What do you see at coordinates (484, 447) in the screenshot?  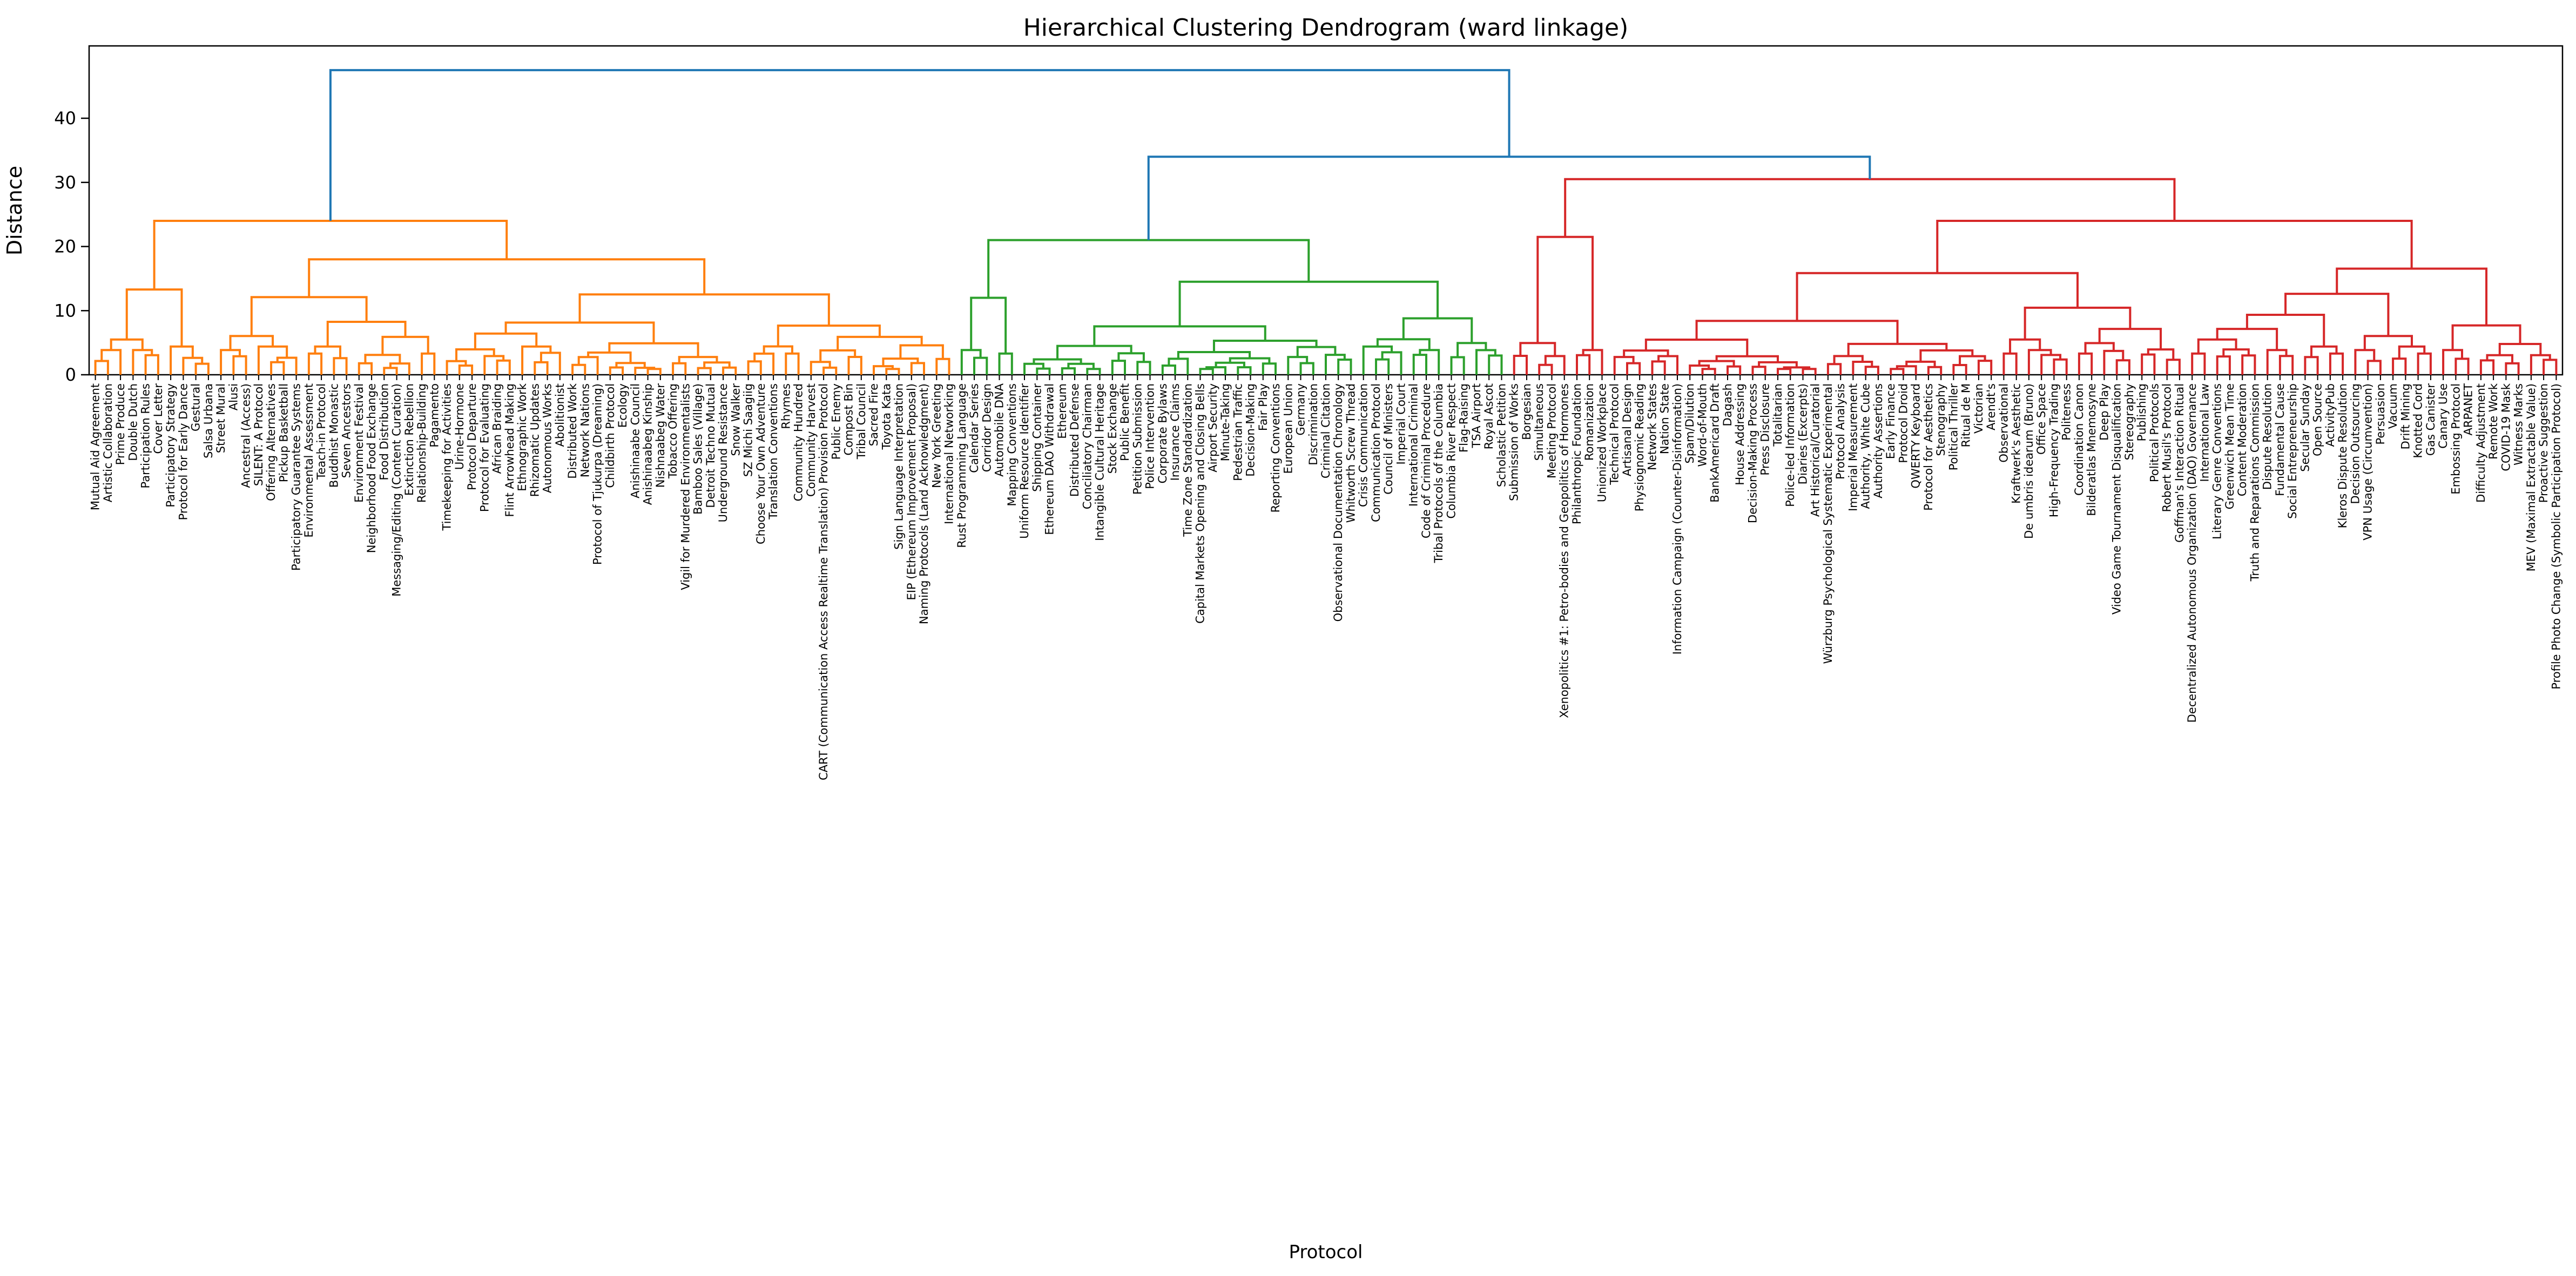 I see `leaf-label: Protocol for Evaluating` at bounding box center [484, 447].